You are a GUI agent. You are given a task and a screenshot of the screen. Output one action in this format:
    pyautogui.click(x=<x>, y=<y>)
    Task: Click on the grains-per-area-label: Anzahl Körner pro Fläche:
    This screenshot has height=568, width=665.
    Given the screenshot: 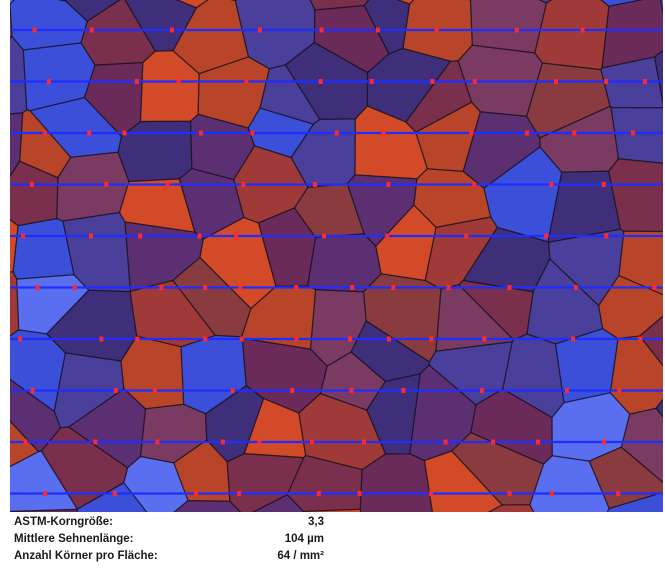 What is the action you would take?
    pyautogui.click(x=86, y=556)
    